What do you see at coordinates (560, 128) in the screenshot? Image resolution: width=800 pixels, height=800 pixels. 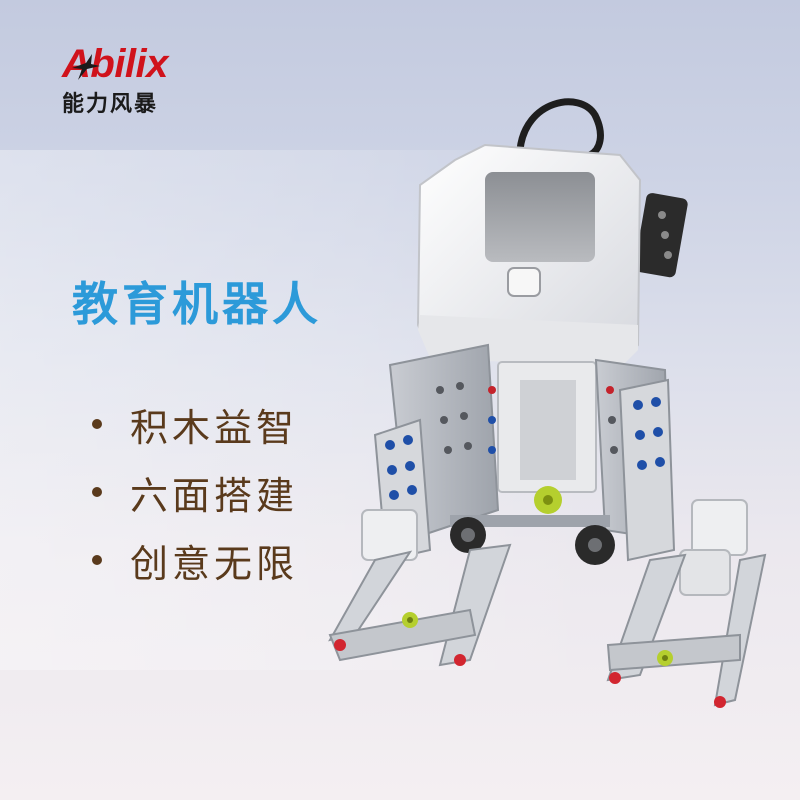 I see `cable` at bounding box center [560, 128].